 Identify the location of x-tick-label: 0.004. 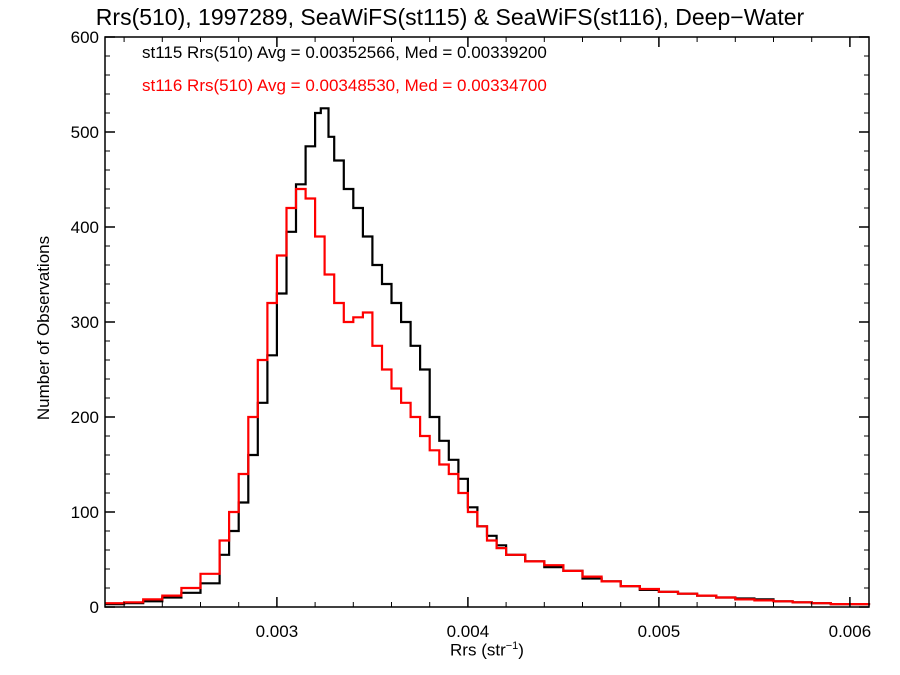
(468, 631).